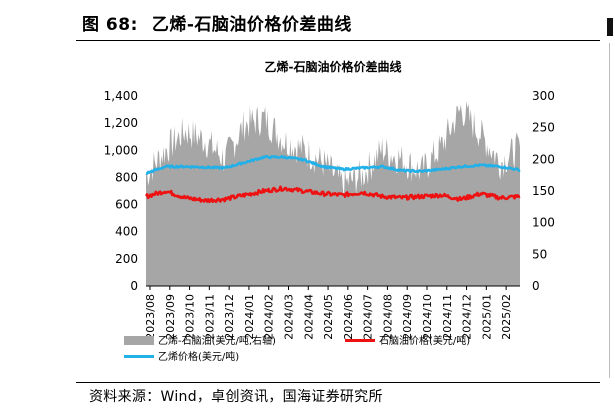  Describe the element at coordinates (543, 223) in the screenshot. I see `y-right-tick-label: 100` at that location.